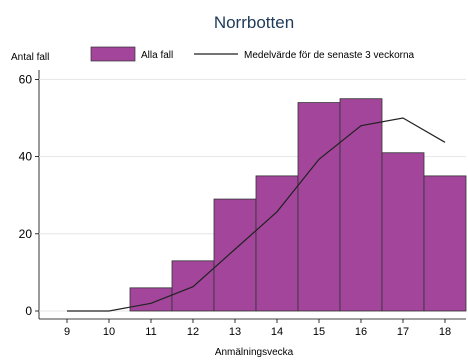  I want to click on x-tick-label-17: 17, so click(403, 332).